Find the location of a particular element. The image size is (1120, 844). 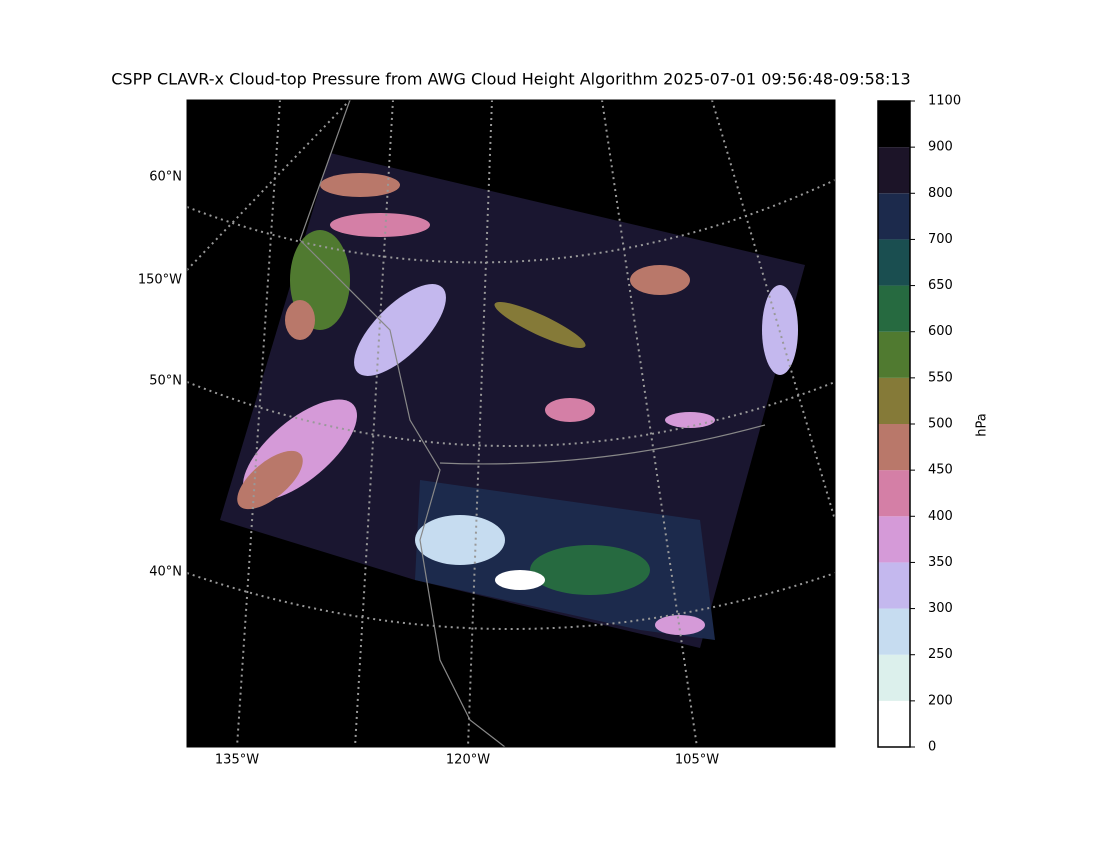

lat-label: 50°N is located at coordinates (165, 381).